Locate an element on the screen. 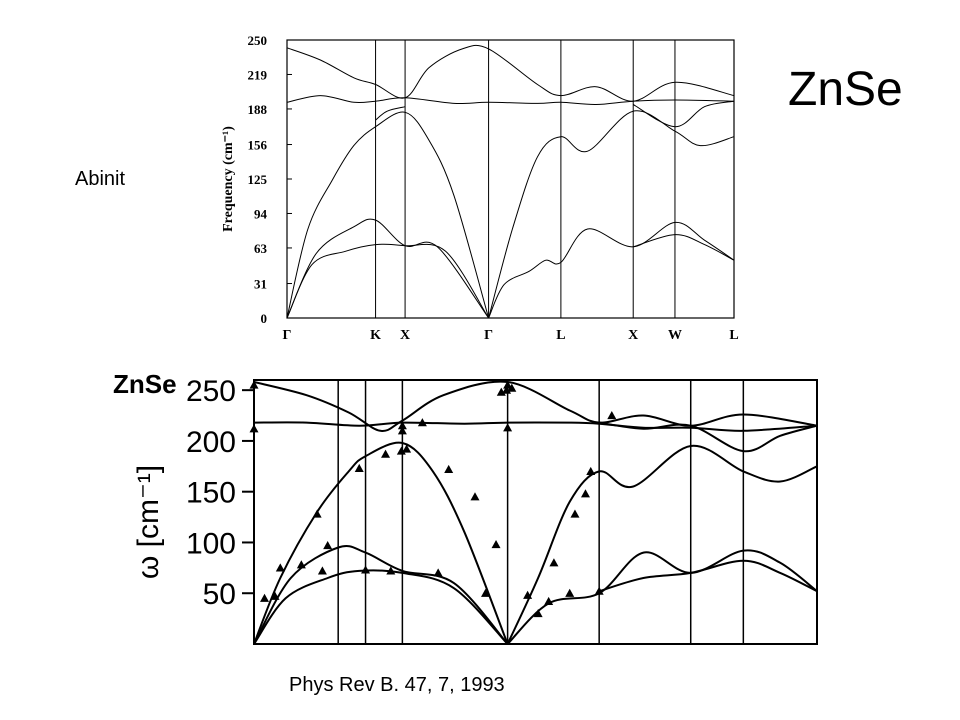 The width and height of the screenshot is (960, 720). y-tick-label: 150 is located at coordinates (211, 493).